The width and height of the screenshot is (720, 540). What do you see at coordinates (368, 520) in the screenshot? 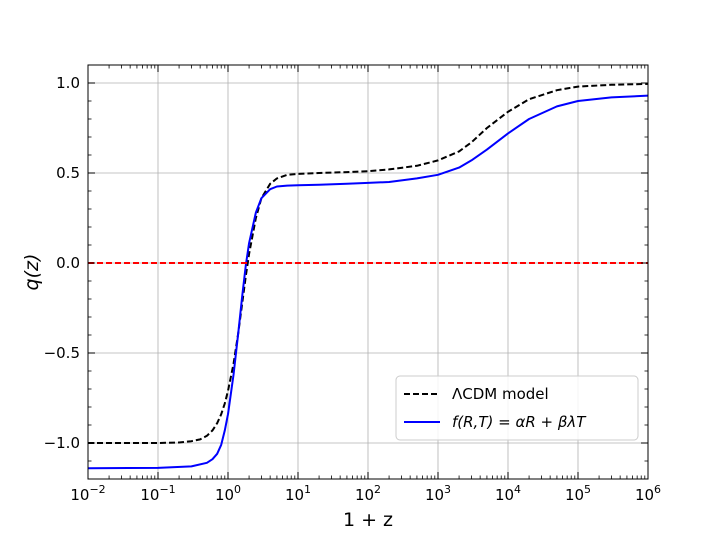
I see `x-axis-label: 1 + z` at bounding box center [368, 520].